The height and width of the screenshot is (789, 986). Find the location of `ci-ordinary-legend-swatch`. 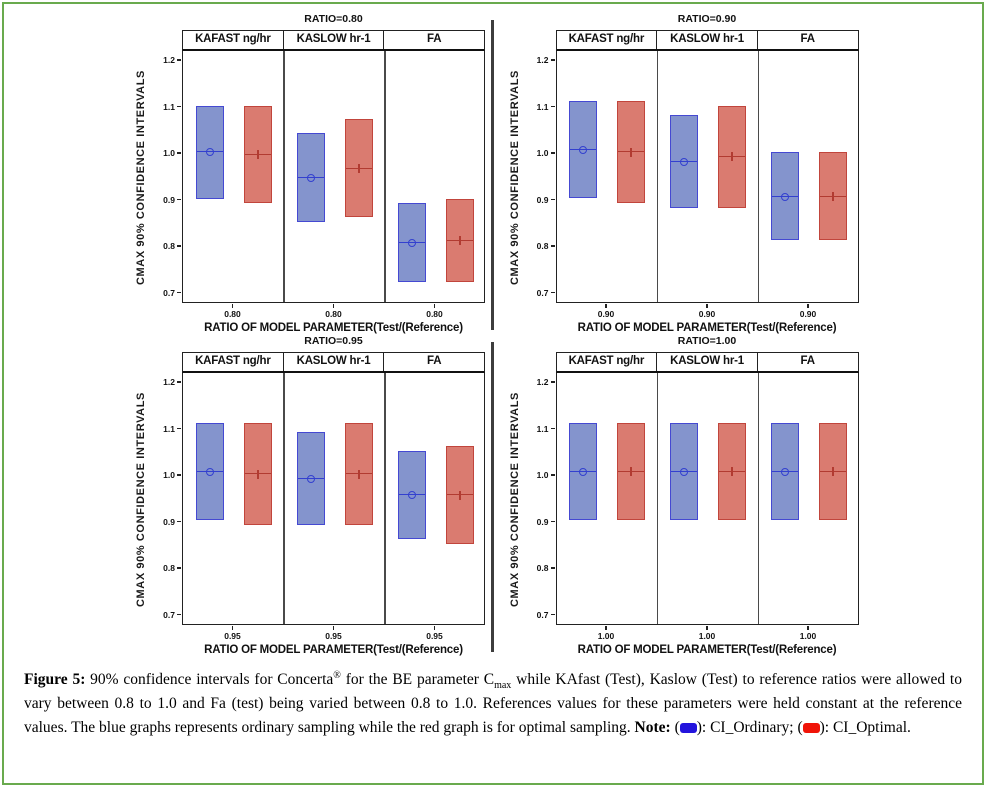

ci-ordinary-legend-swatch is located at coordinates (688, 728).